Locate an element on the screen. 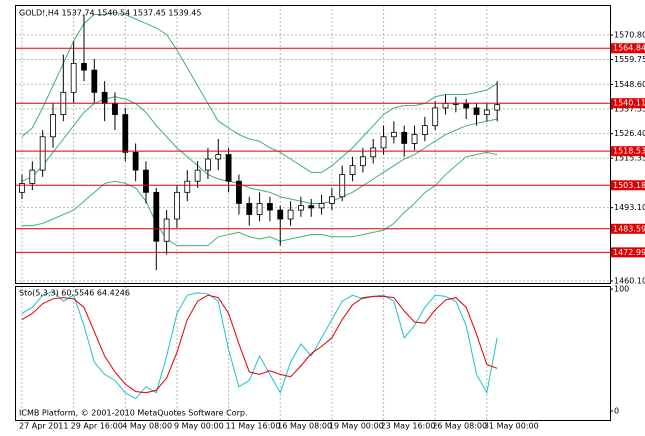 This screenshot has width=645, height=436. x-tick-label: 19 May 00:00 is located at coordinates (356, 426).